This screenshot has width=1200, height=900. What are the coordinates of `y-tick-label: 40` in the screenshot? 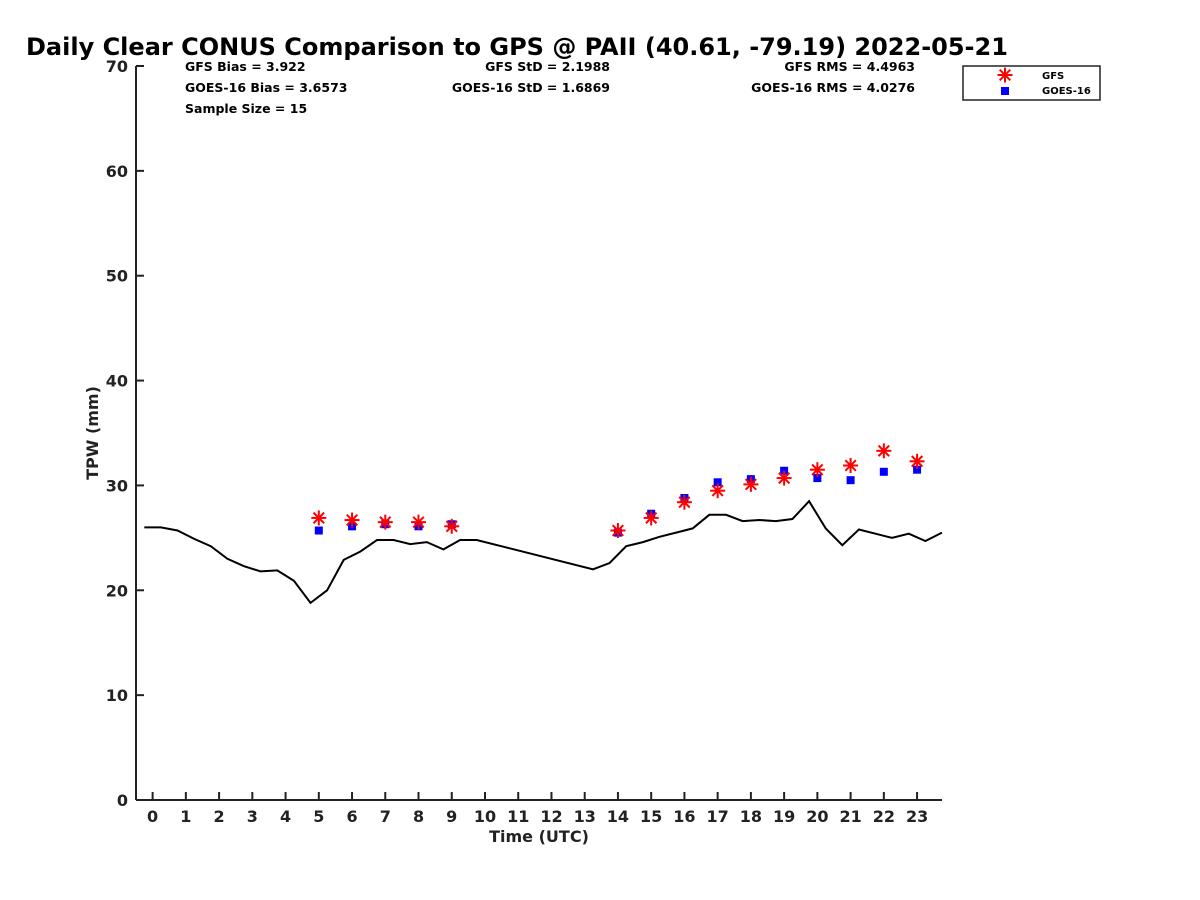 It's located at (117, 381).